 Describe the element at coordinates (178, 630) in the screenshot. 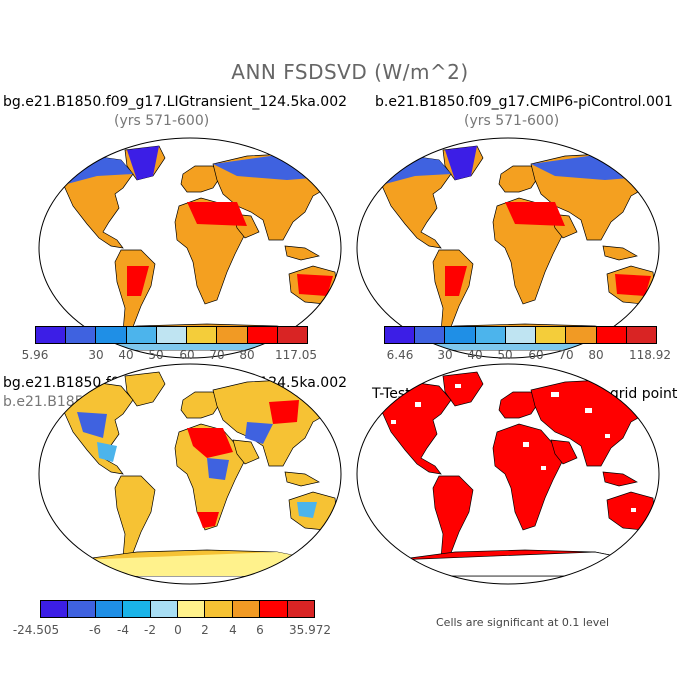

I see `cb-label: 0` at that location.